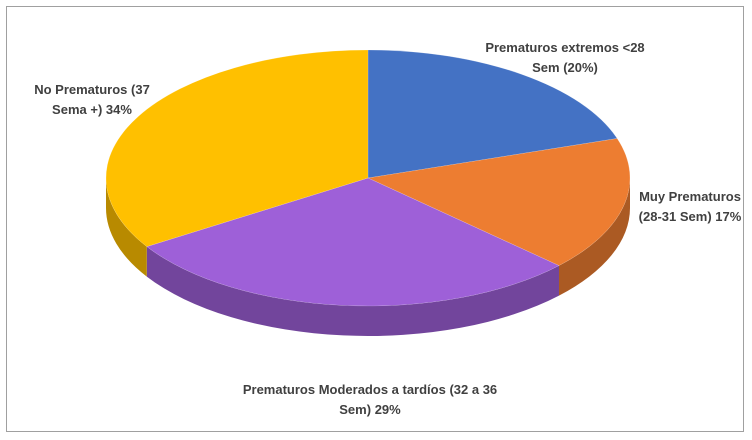  What do you see at coordinates (728, 216) in the screenshot?
I see `value-label: 17%` at bounding box center [728, 216].